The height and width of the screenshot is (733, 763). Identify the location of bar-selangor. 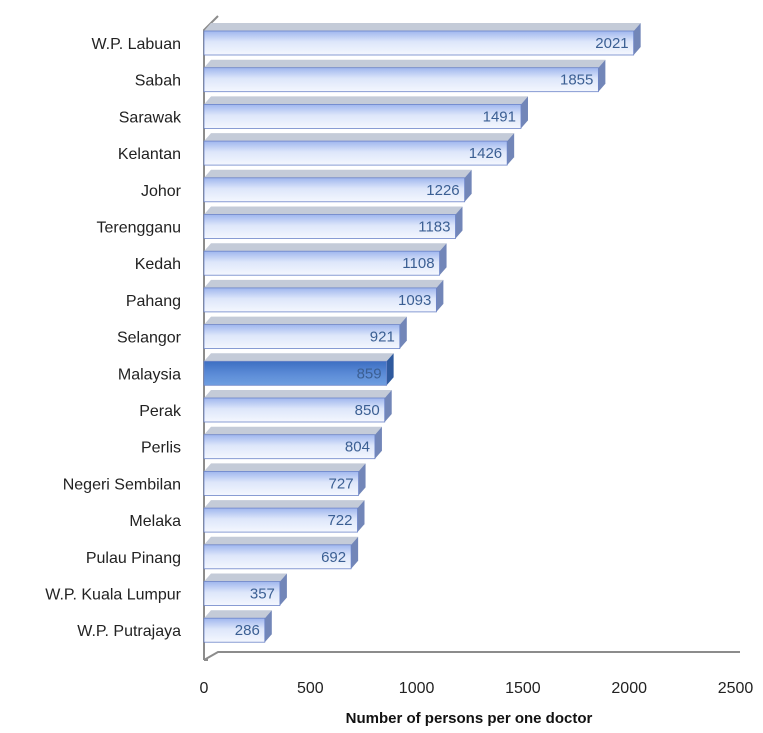
(305, 333).